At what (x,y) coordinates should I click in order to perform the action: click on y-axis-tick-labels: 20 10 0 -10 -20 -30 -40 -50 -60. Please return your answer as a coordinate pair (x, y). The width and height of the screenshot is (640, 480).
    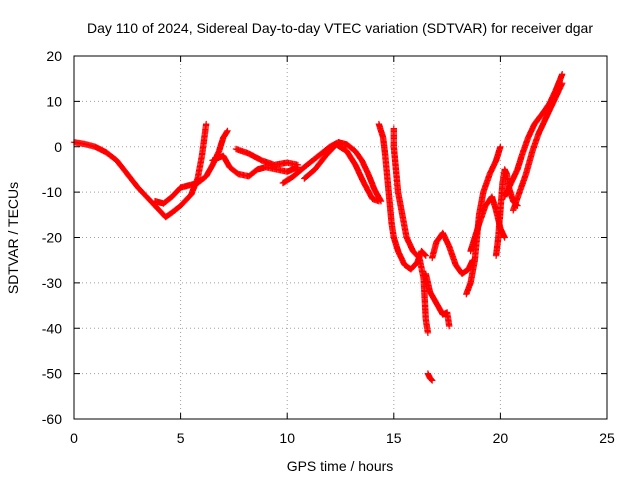
    Looking at the image, I should click on (52, 237).